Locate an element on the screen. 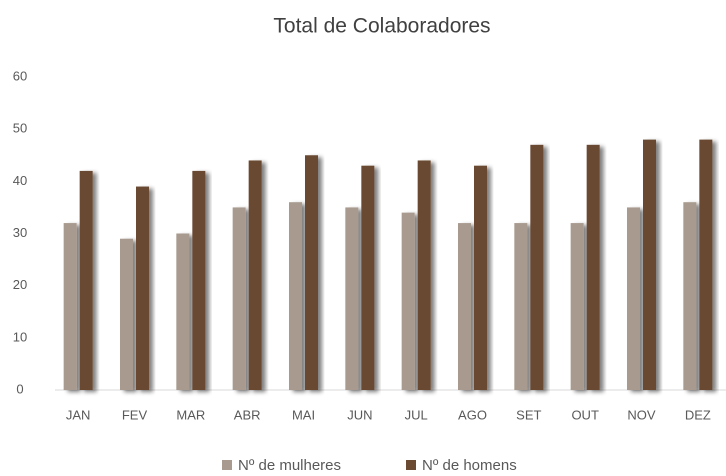 This screenshot has height=476, width=726. x-tick-label: JUN is located at coordinates (359, 414).